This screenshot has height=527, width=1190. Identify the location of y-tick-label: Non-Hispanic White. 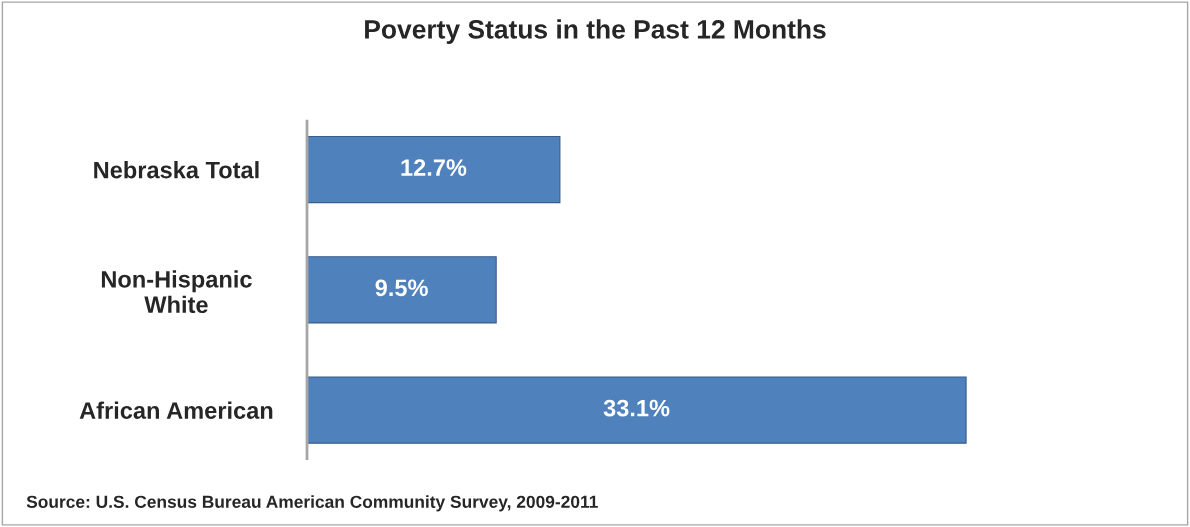
(176, 292).